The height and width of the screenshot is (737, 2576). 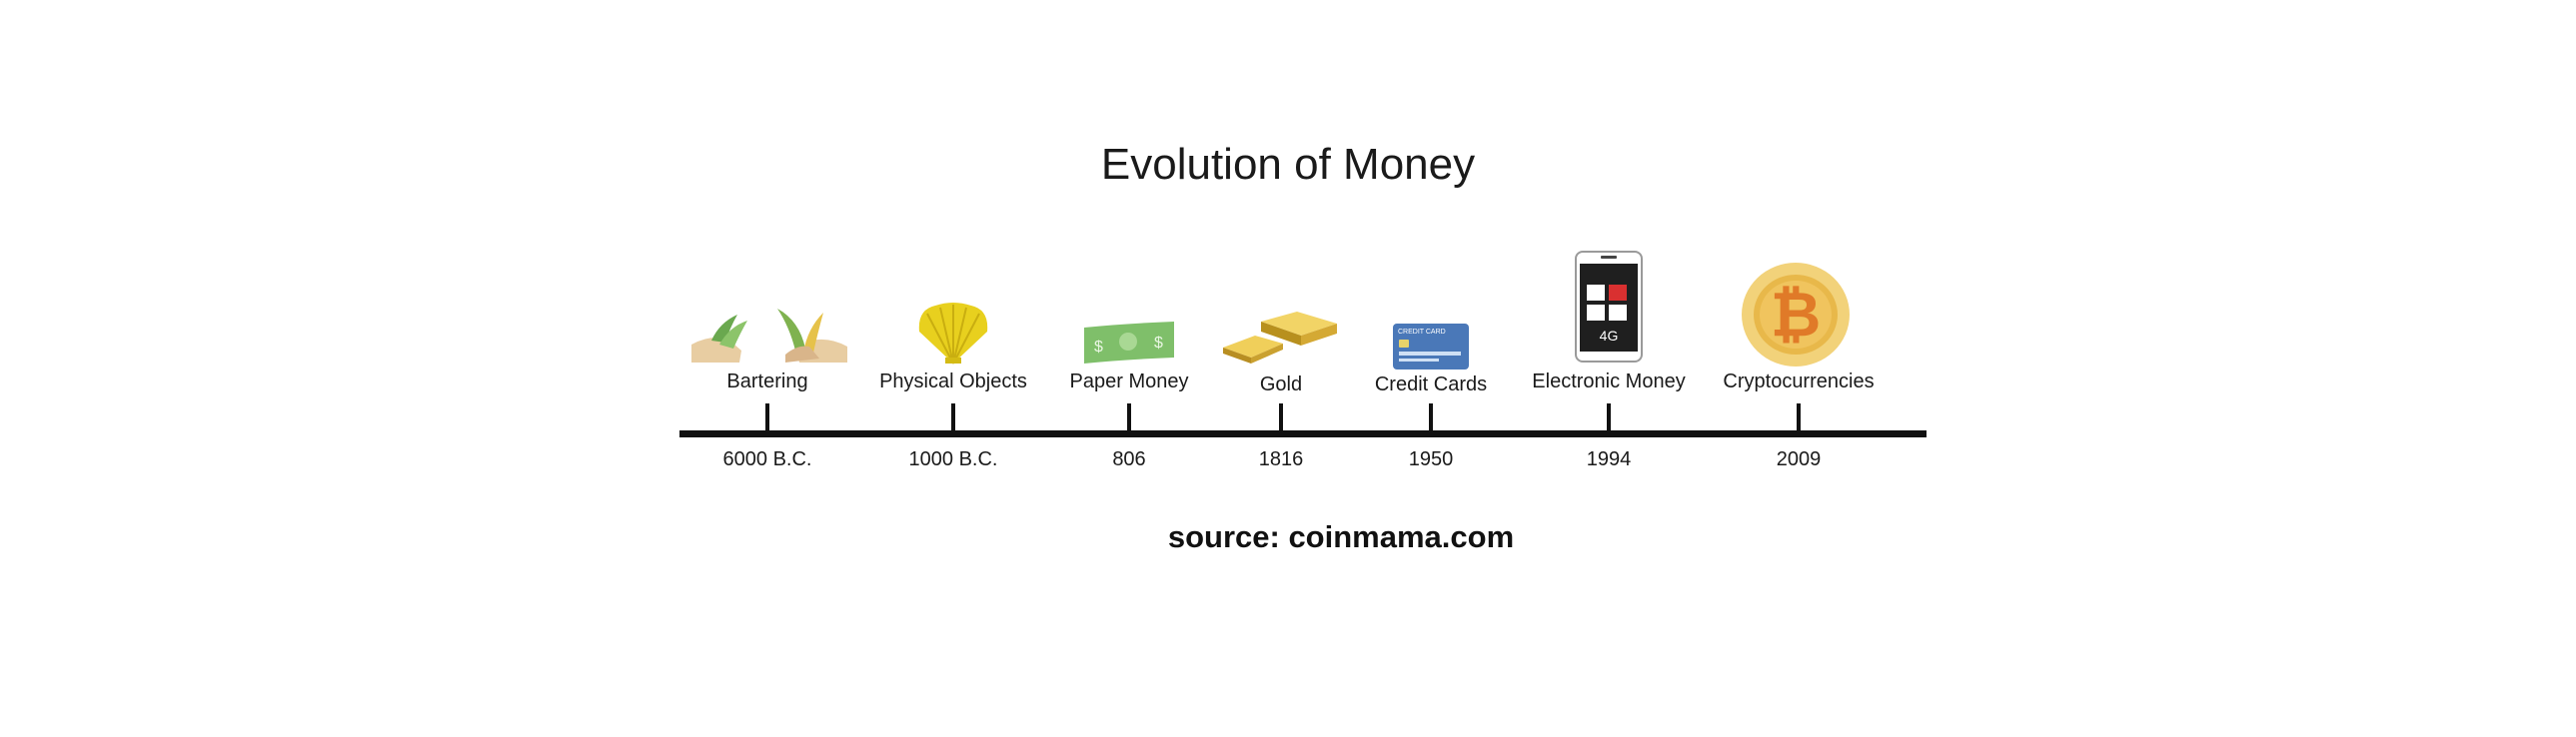 What do you see at coordinates (1281, 384) in the screenshot?
I see `event-label-gold: Gold` at bounding box center [1281, 384].